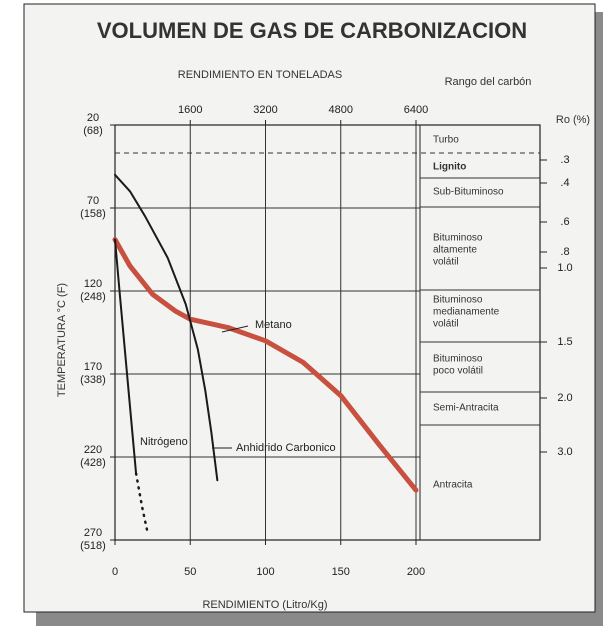  I want to click on x-tick-label: 150, so click(341, 572).